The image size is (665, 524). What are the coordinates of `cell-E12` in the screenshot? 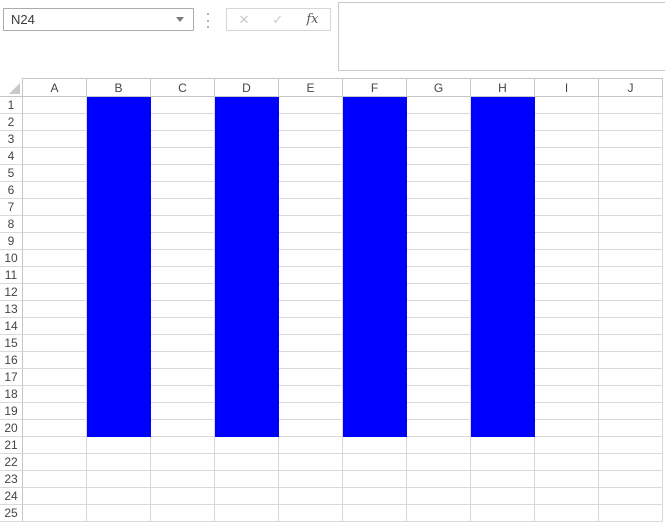 It's located at (311, 292).